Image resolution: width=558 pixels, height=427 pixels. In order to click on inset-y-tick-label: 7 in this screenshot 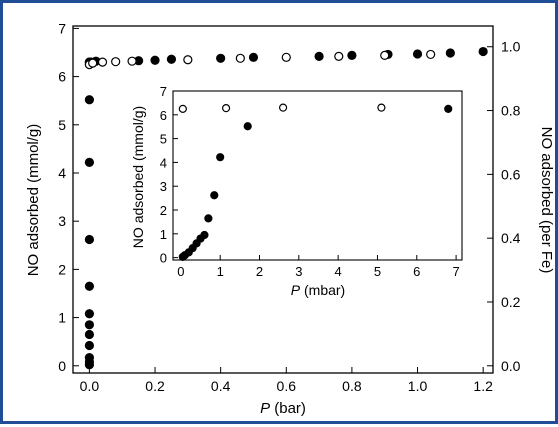, I will do `click(163, 91)`.